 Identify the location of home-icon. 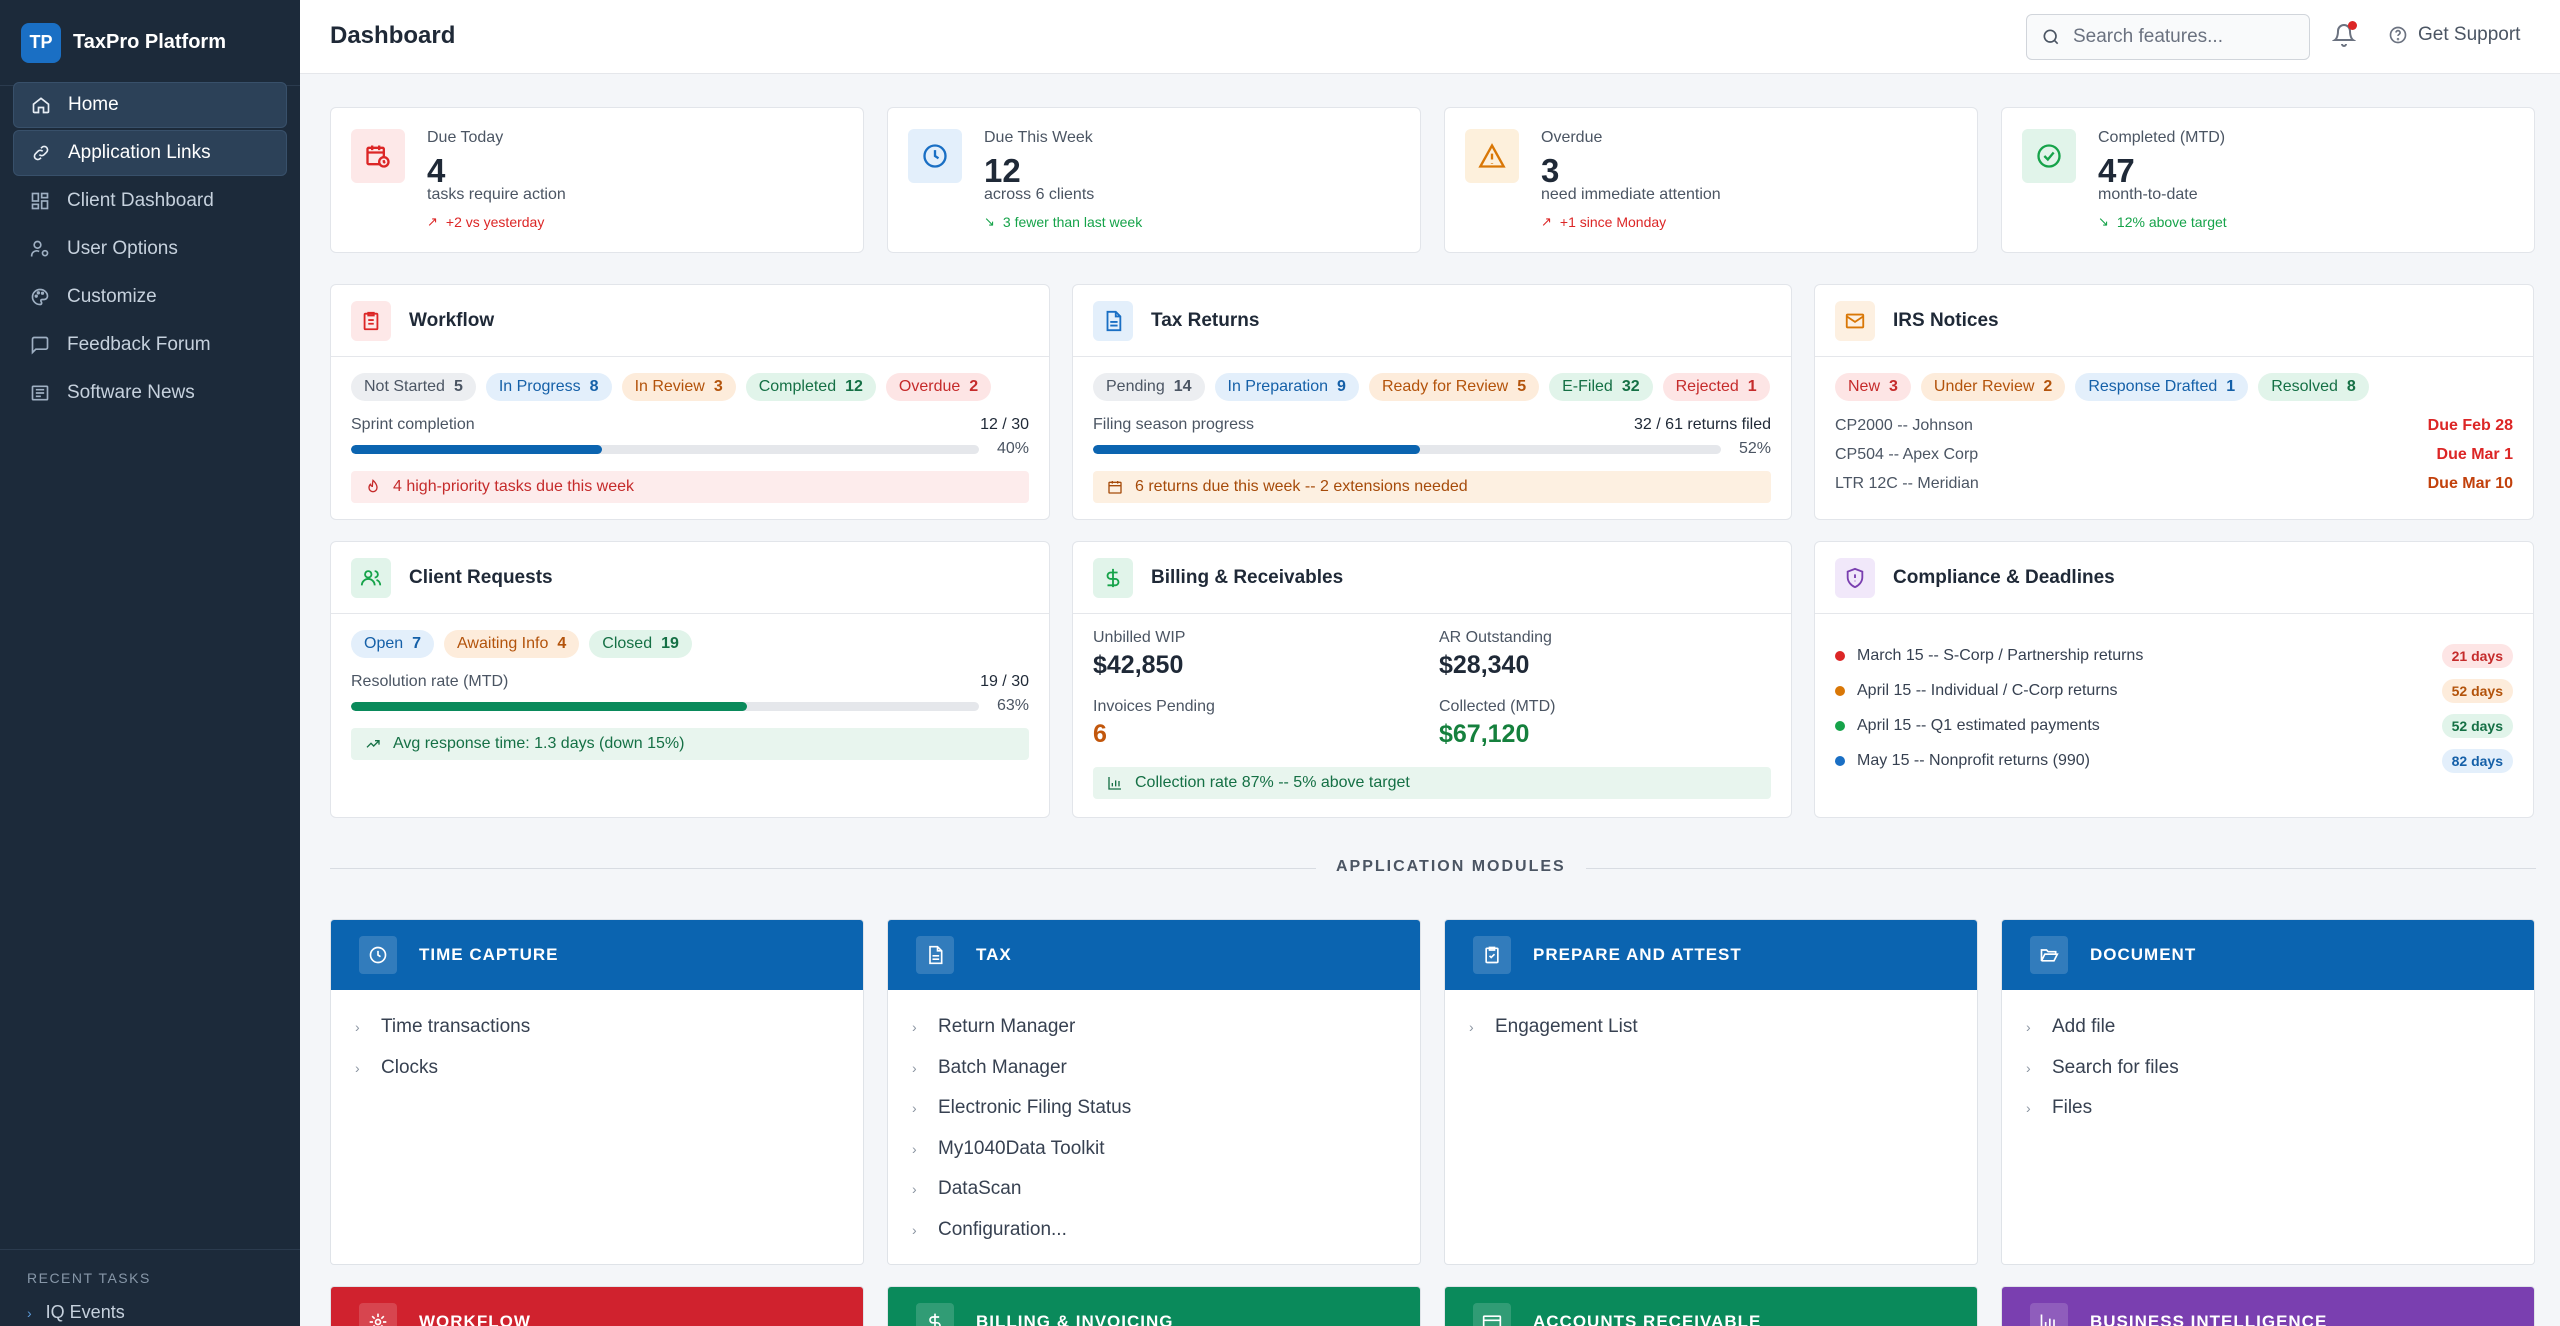
(41, 105).